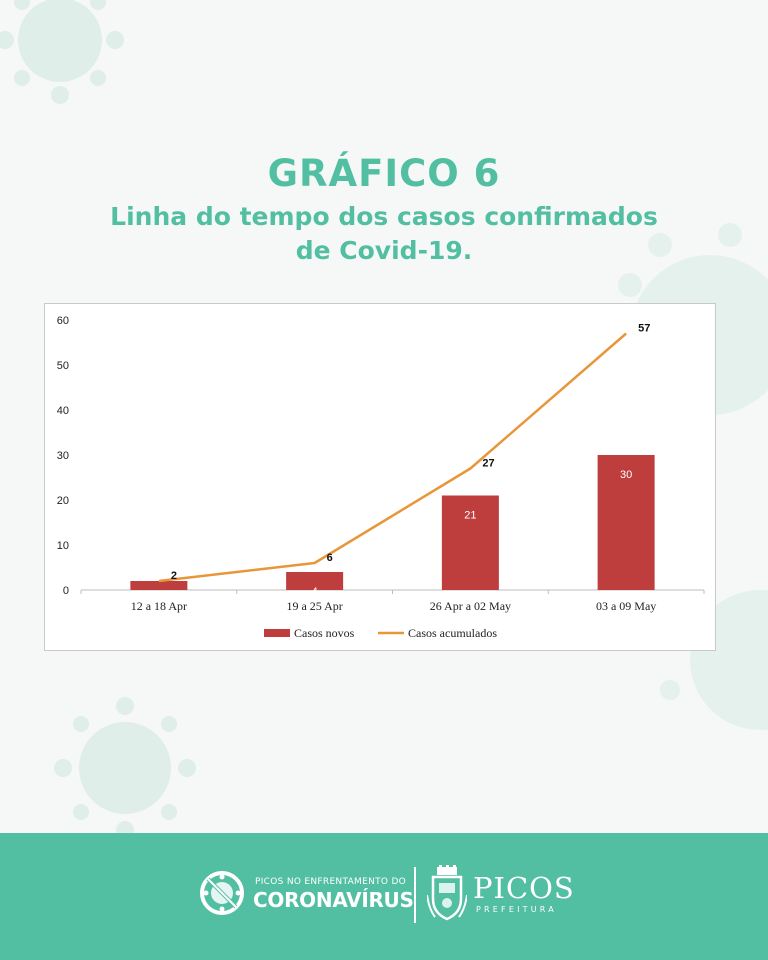  Describe the element at coordinates (415, 895) in the screenshot. I see `footer-divider` at that location.